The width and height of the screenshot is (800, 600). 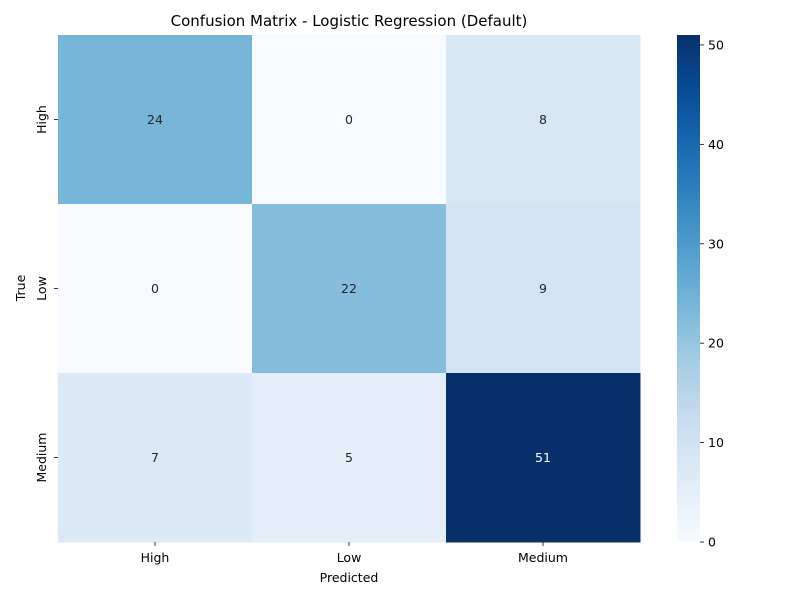 I want to click on cell-value-label-0-2: 8, so click(x=543, y=119).